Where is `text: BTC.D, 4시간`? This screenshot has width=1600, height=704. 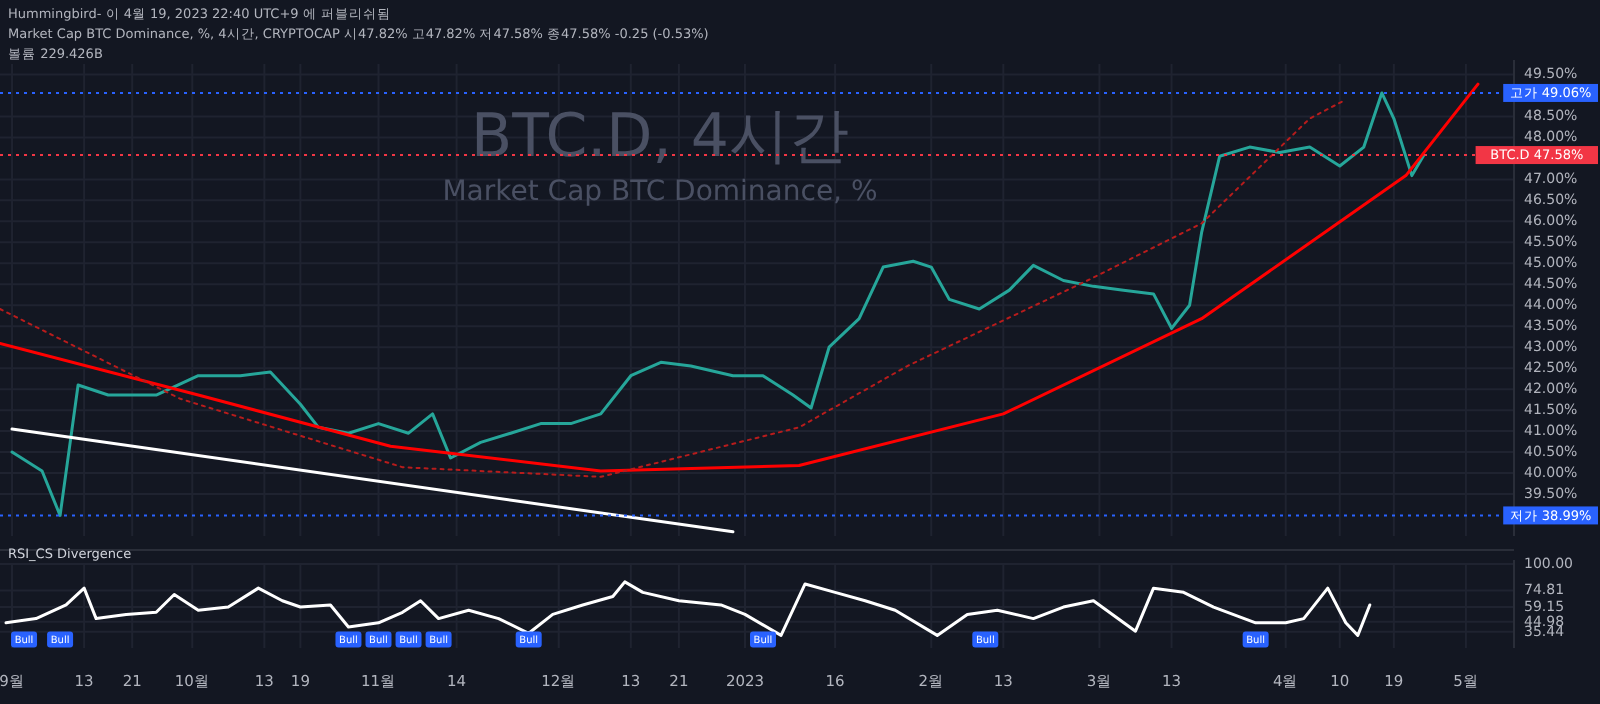 text: BTC.D, 4시간 is located at coordinates (660, 137).